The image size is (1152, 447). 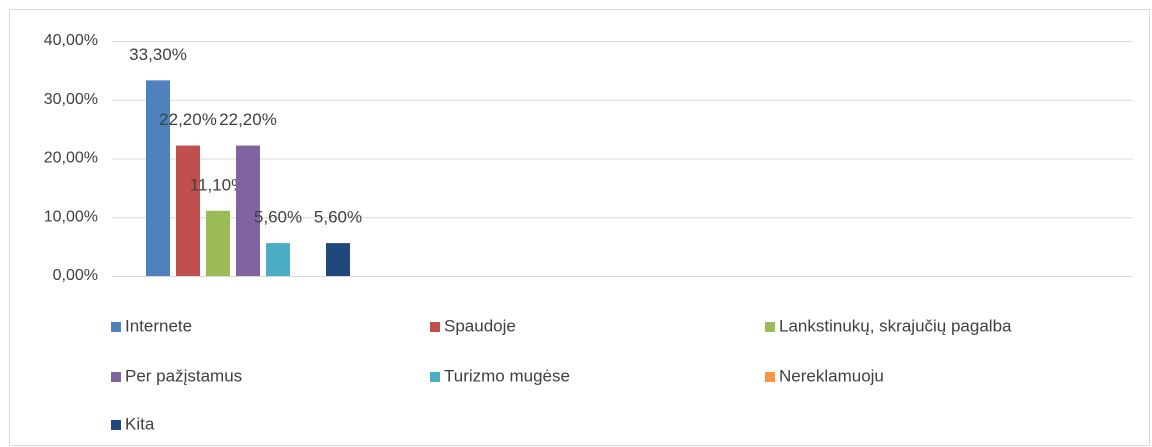 I want to click on data-label: 33,30%, so click(x=158, y=54).